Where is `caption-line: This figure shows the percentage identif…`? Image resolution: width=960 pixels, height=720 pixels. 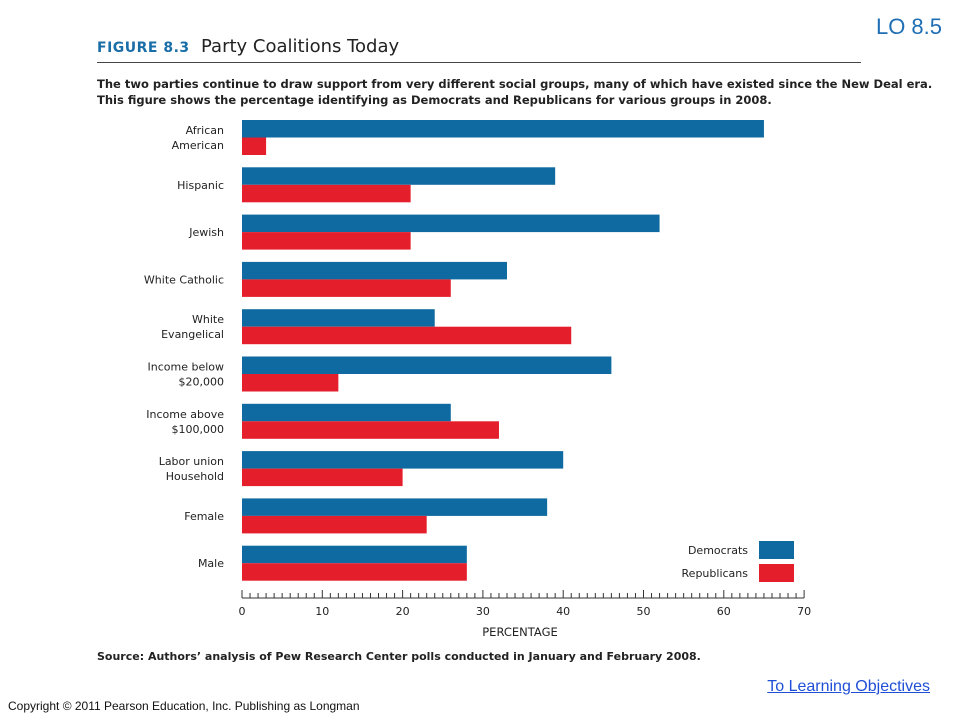
caption-line: This figure shows the percentage identif… is located at coordinates (434, 100).